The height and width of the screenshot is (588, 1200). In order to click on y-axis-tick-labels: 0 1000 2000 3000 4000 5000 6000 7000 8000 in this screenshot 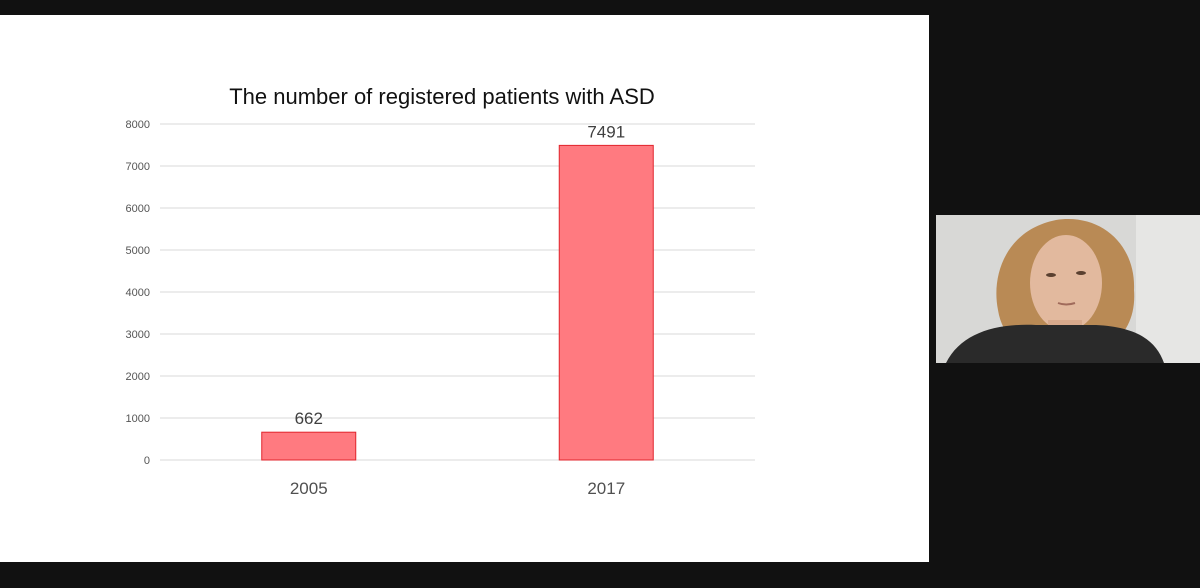, I will do `click(138, 293)`.